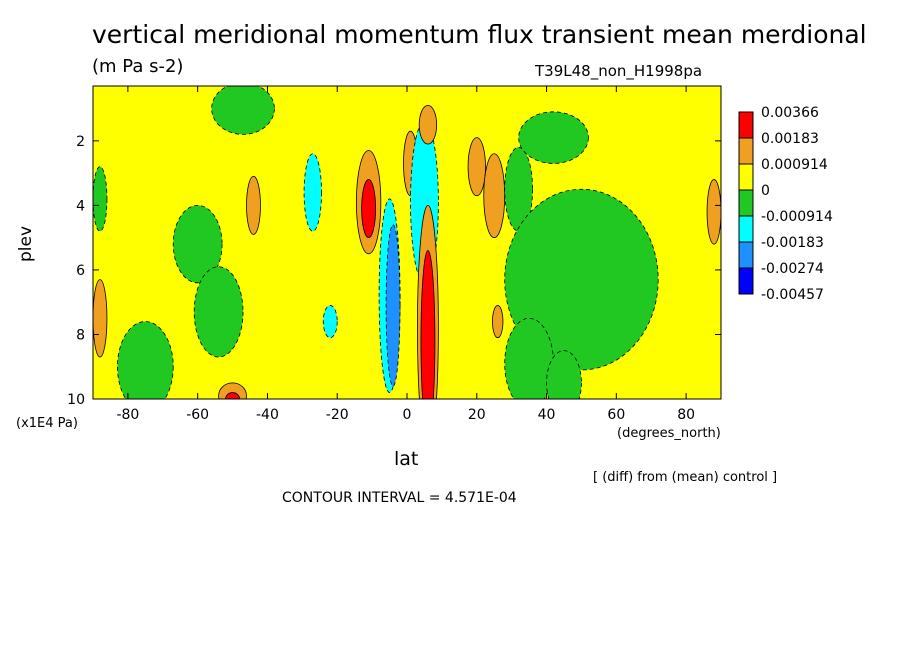  Describe the element at coordinates (790, 139) in the screenshot. I see `colorbar-label: 0.00183` at that location.